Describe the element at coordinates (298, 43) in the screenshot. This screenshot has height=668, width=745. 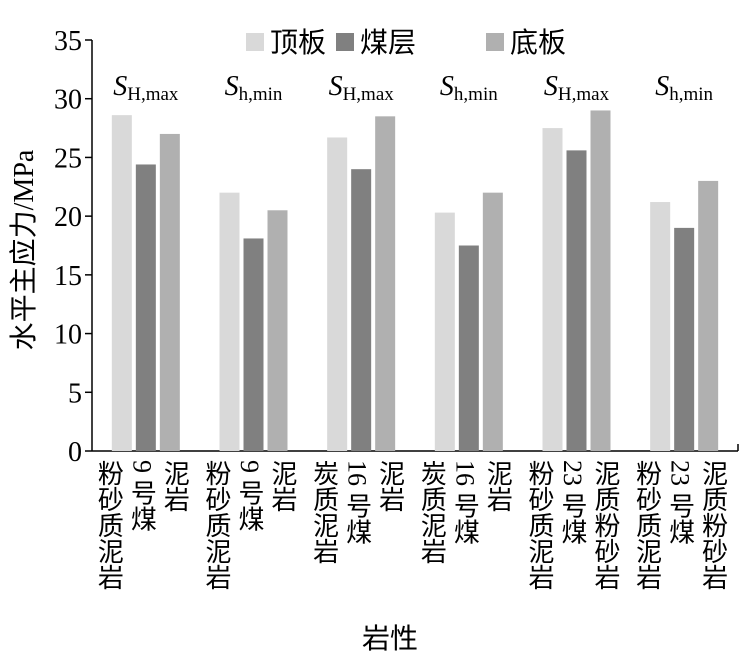
I see `legend-label: 顶板` at that location.